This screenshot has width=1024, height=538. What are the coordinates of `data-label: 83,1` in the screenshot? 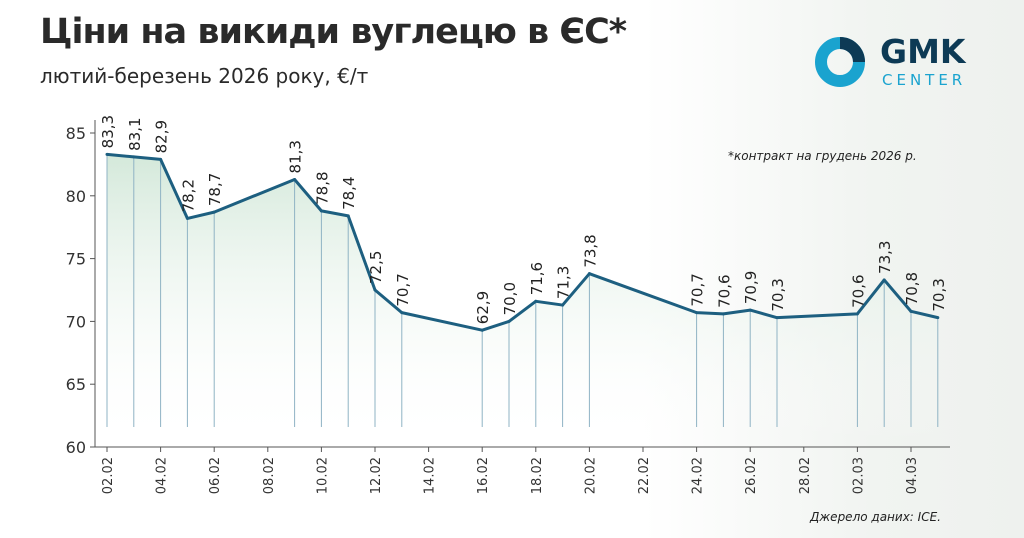 It's located at (135, 133).